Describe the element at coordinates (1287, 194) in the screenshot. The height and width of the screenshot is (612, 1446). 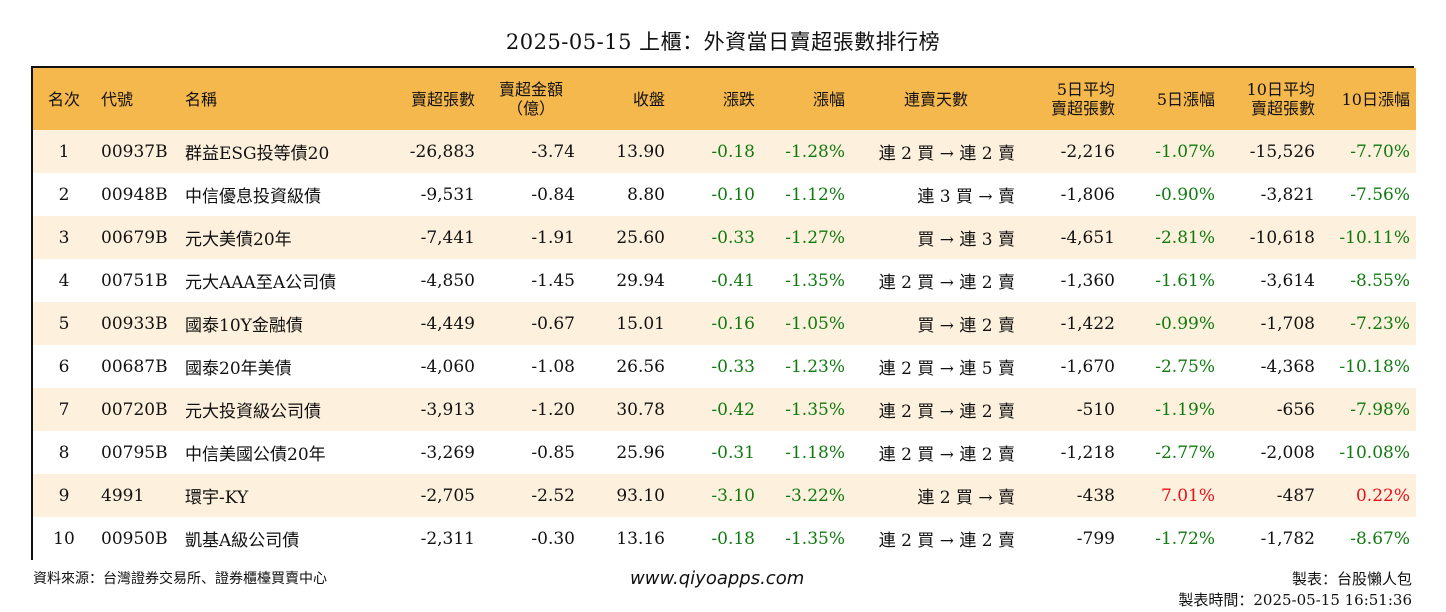
I see `cell-avg10: -3,821` at that location.